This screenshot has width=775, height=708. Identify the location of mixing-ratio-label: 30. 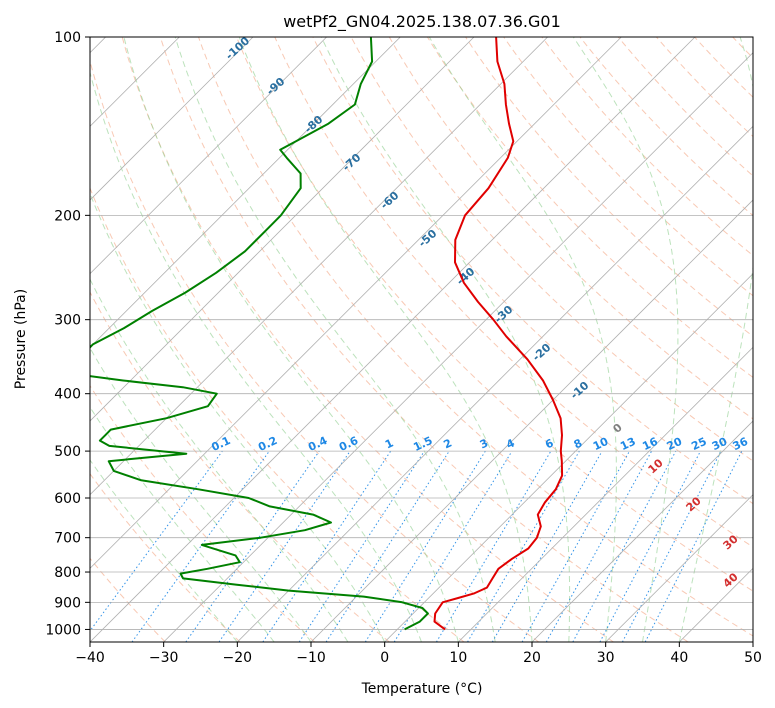
(720, 444).